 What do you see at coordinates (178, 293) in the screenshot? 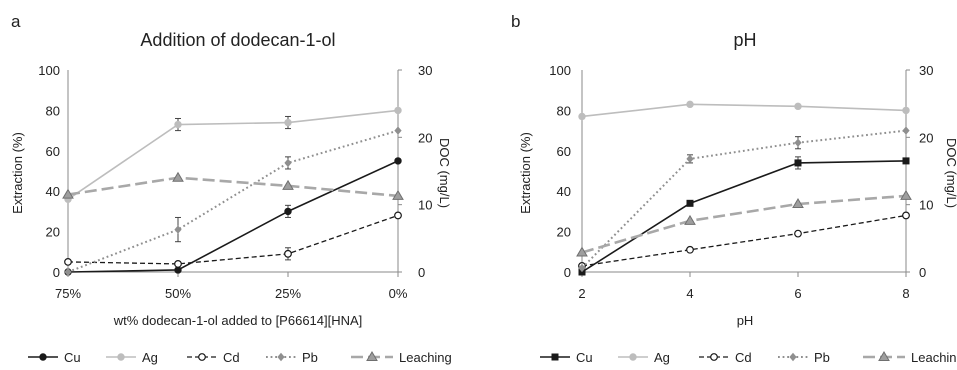
I see `x-tick-label-a: 50%` at bounding box center [178, 293].